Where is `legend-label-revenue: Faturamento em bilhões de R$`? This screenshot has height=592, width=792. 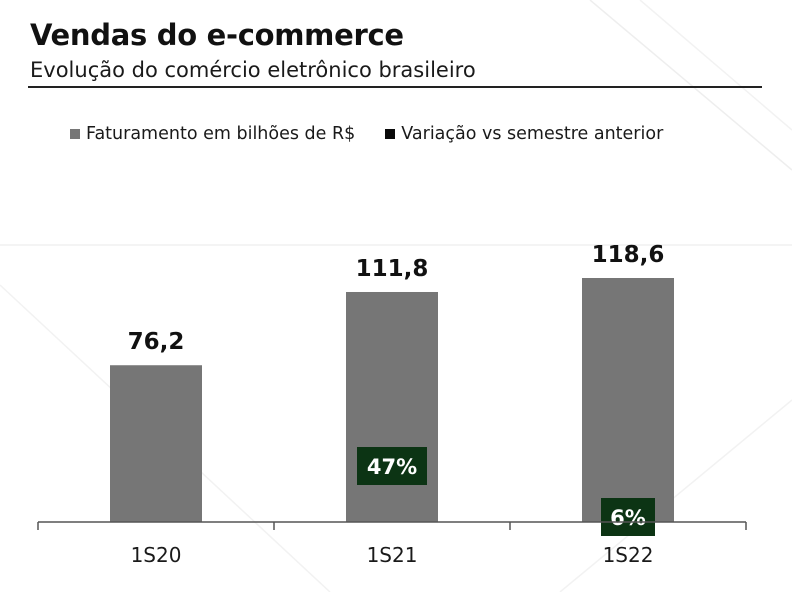
legend-label-revenue: Faturamento em bilhões de R$ is located at coordinates (221, 134).